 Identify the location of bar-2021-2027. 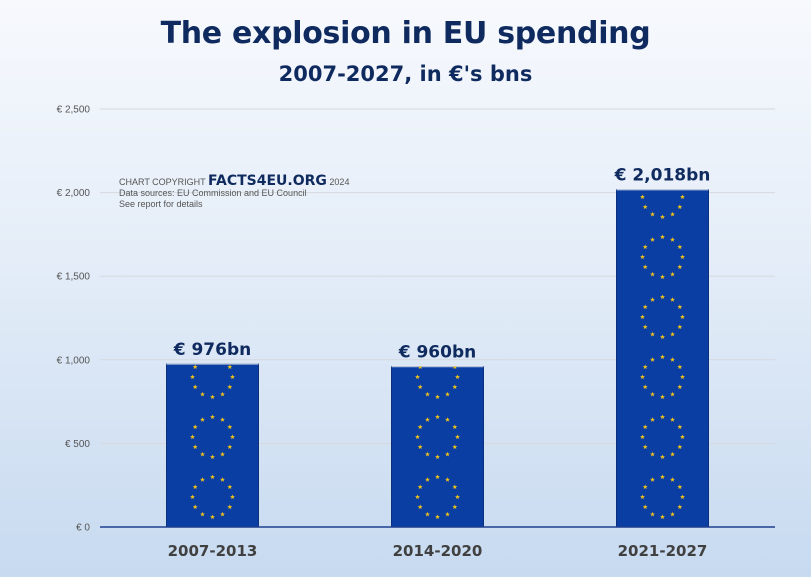
(662, 358).